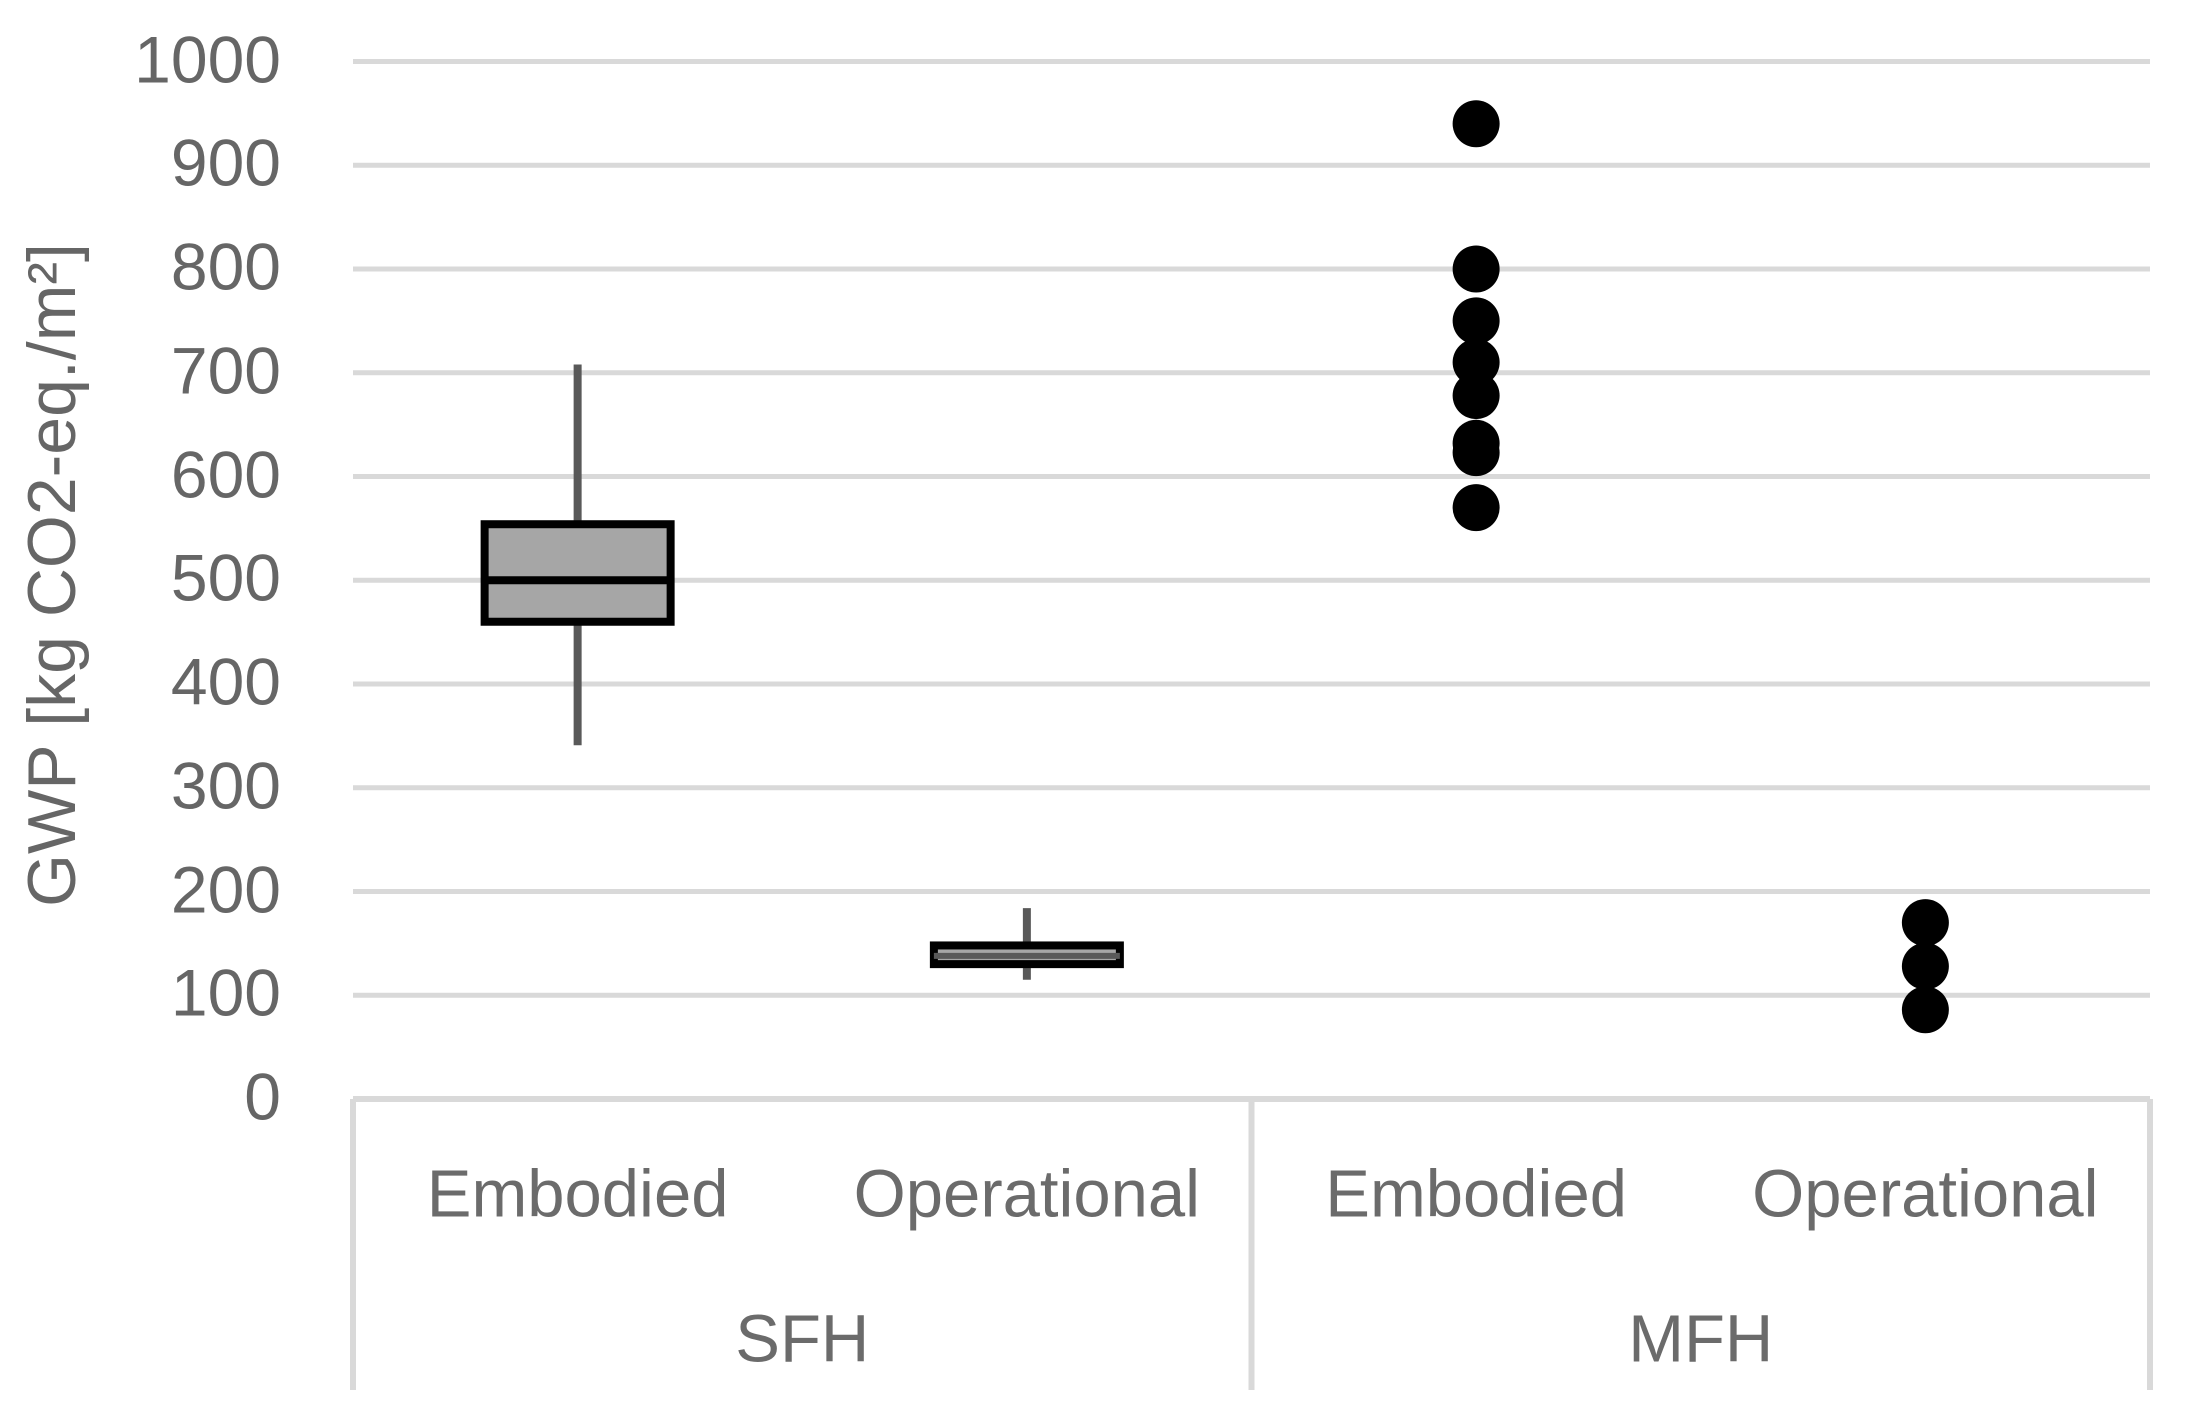  Describe the element at coordinates (262, 1096) in the screenshot. I see `y-tick-label: 0` at that location.